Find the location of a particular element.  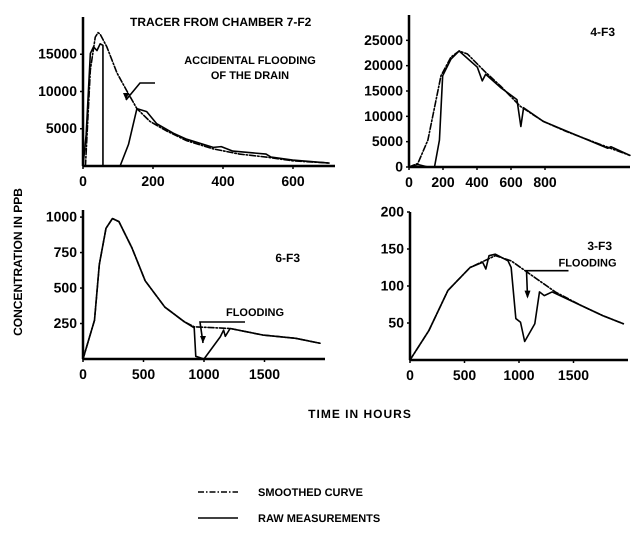

y-tick-label: 200 is located at coordinates (392, 211).